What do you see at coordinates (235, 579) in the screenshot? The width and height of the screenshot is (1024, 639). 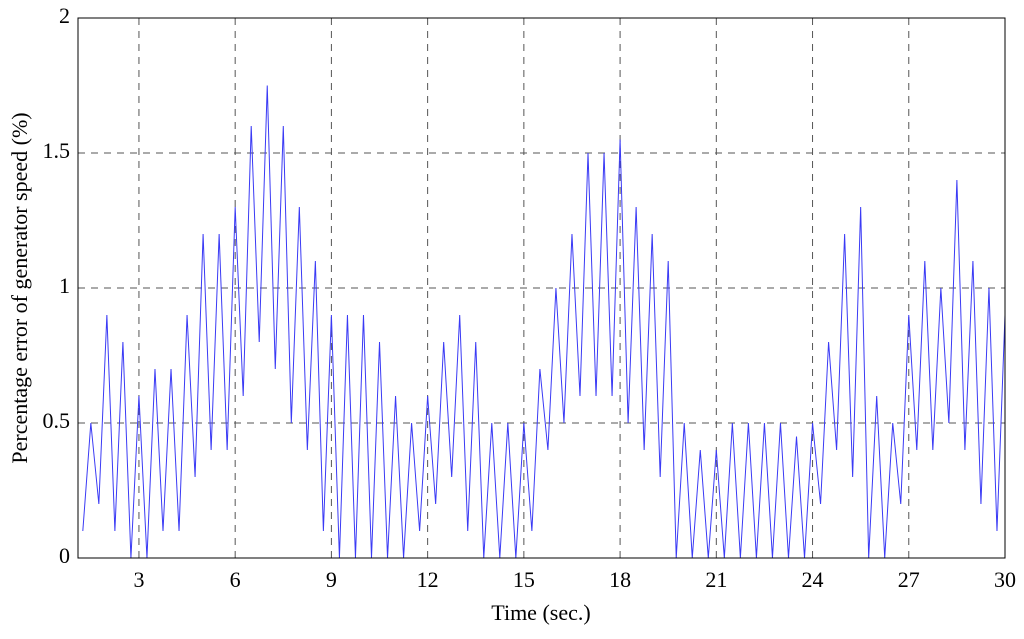 I see `x-tick-label: 6` at bounding box center [235, 579].